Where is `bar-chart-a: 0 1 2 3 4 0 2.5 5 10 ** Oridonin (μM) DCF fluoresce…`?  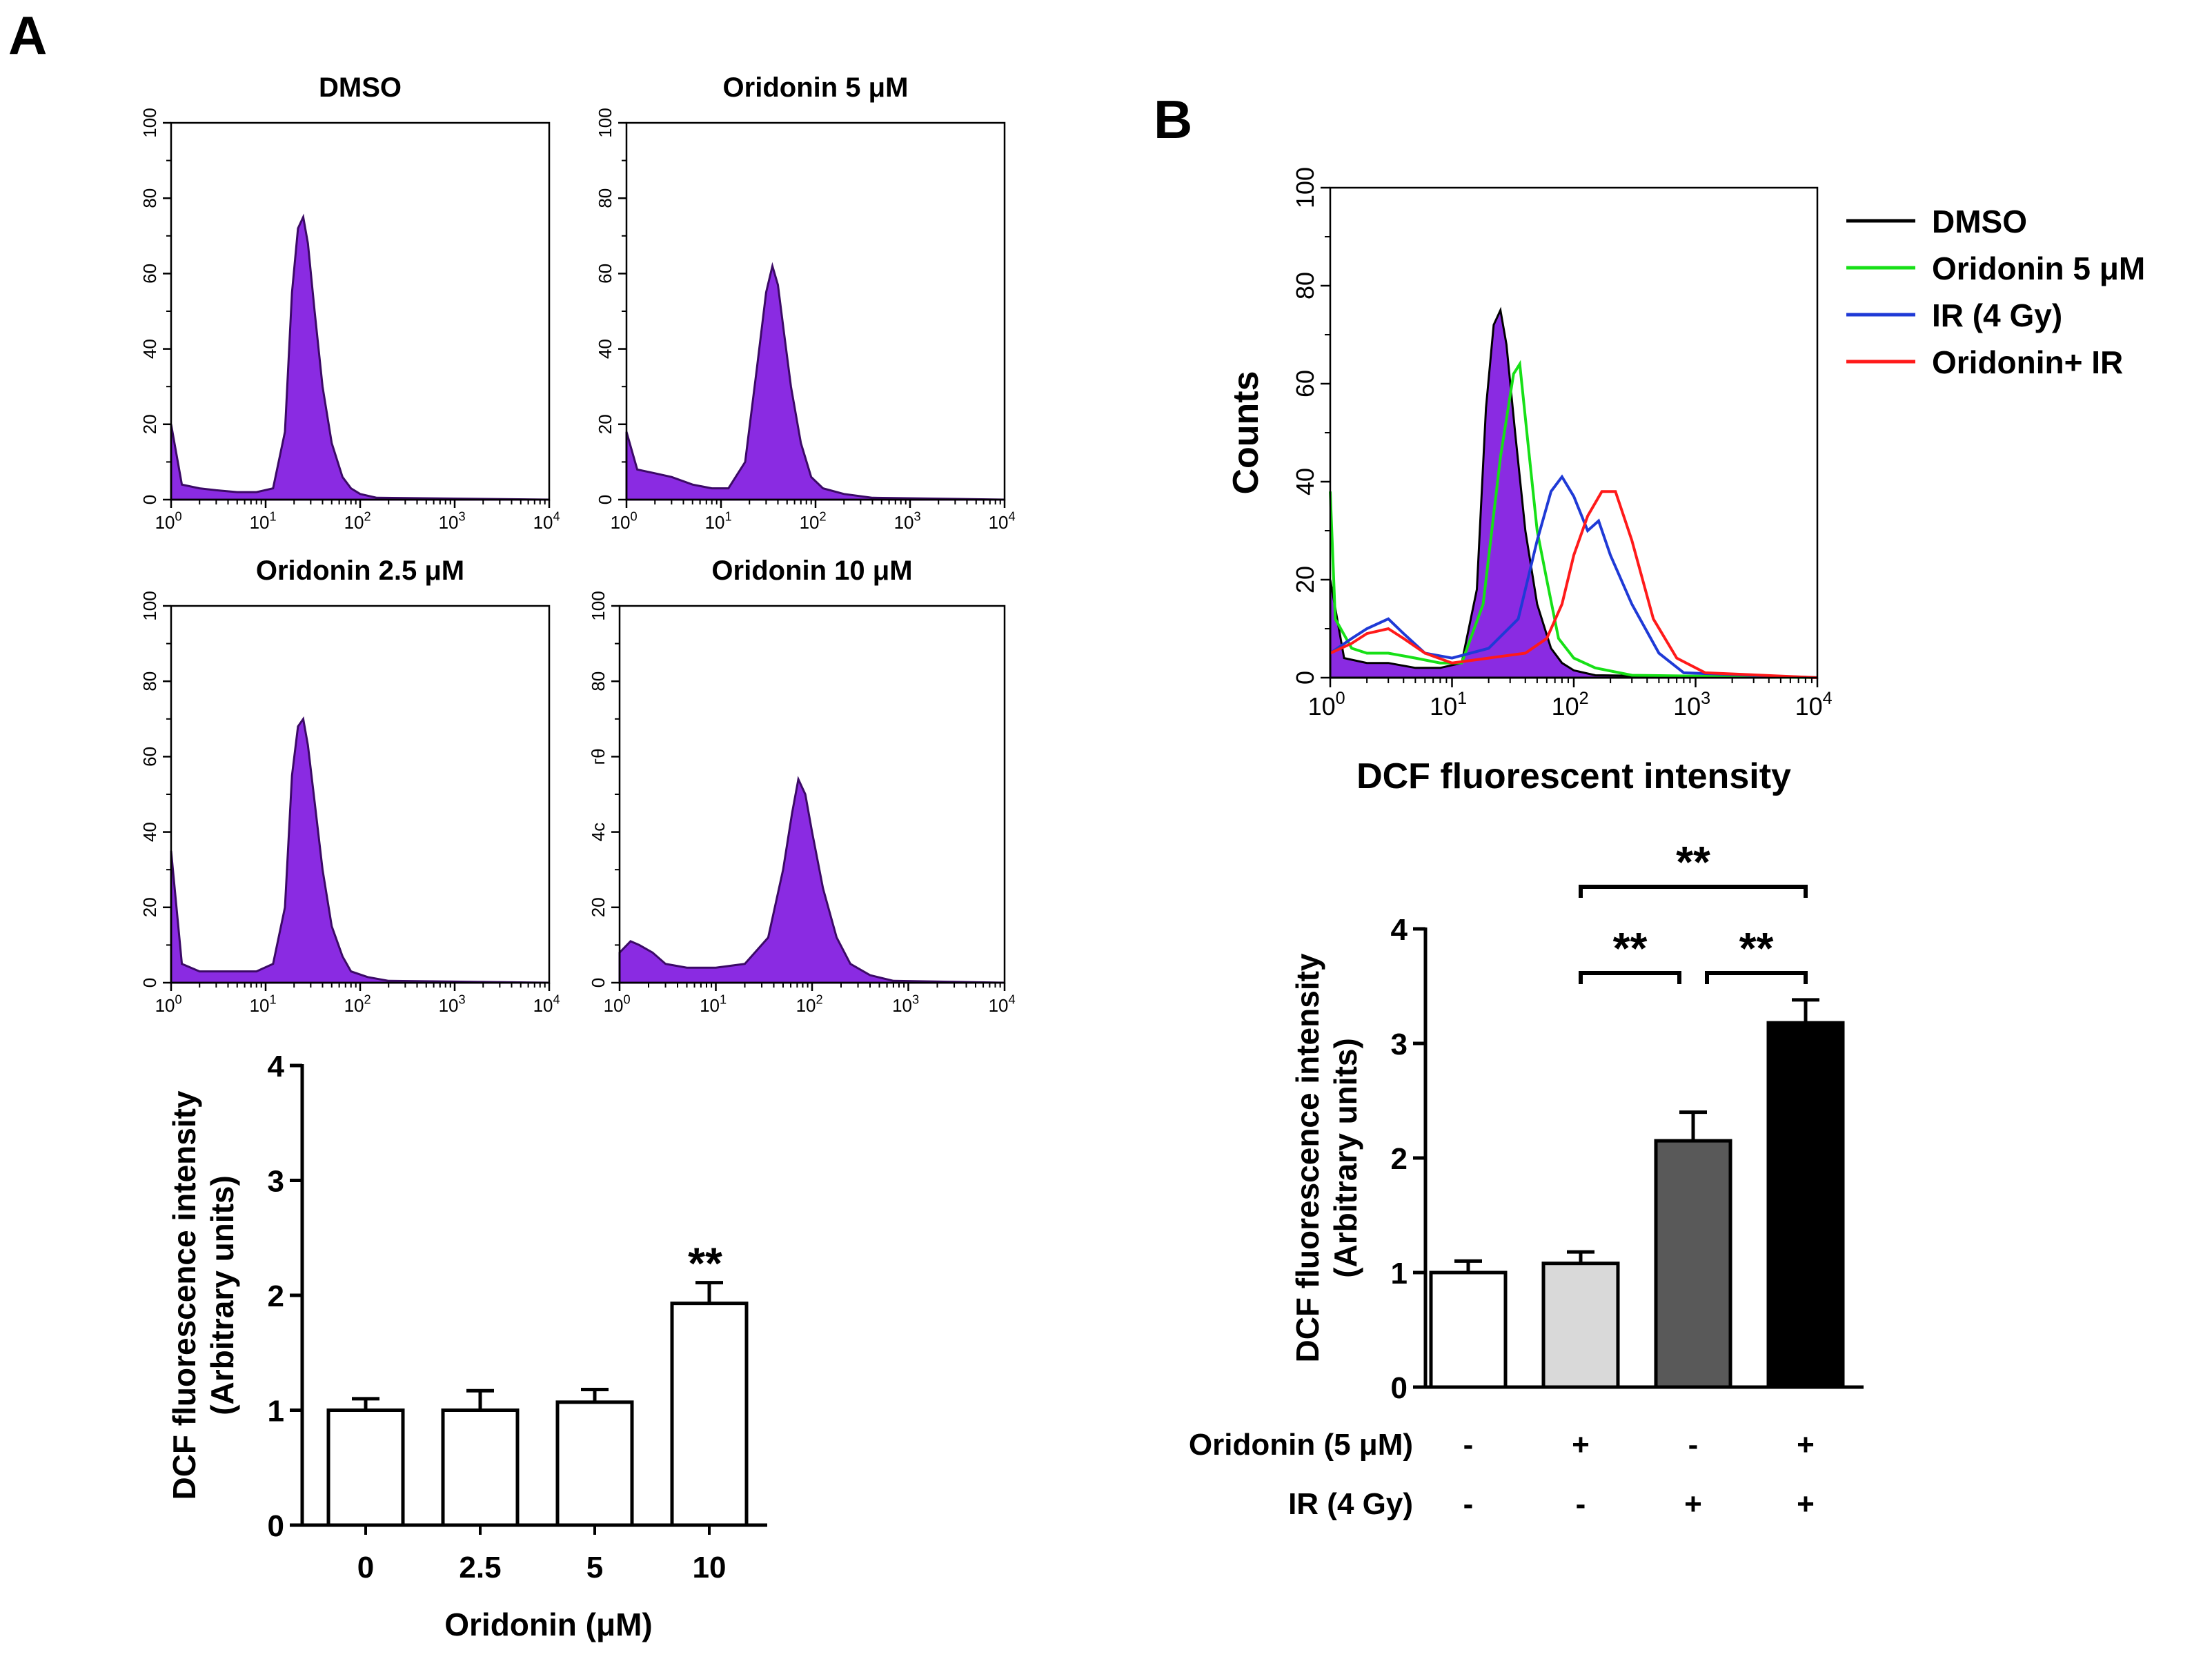 bar-chart-a: 0 1 2 3 4 0 2.5 5 10 ** Oridonin (μM) DCF fluoresce… is located at coordinates (467, 1346).